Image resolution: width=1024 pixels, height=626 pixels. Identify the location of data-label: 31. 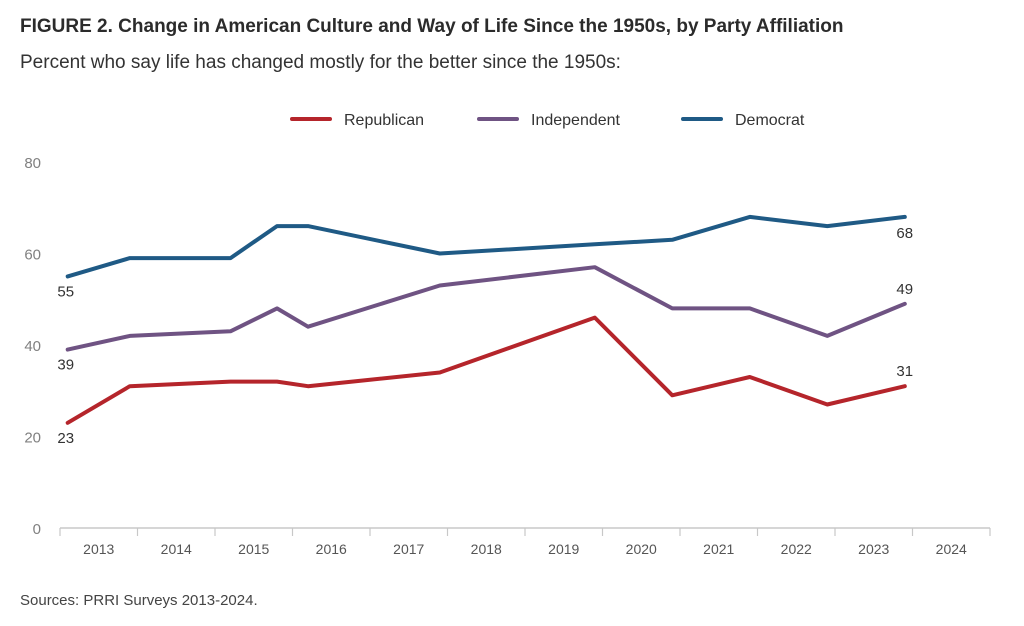
(904, 371).